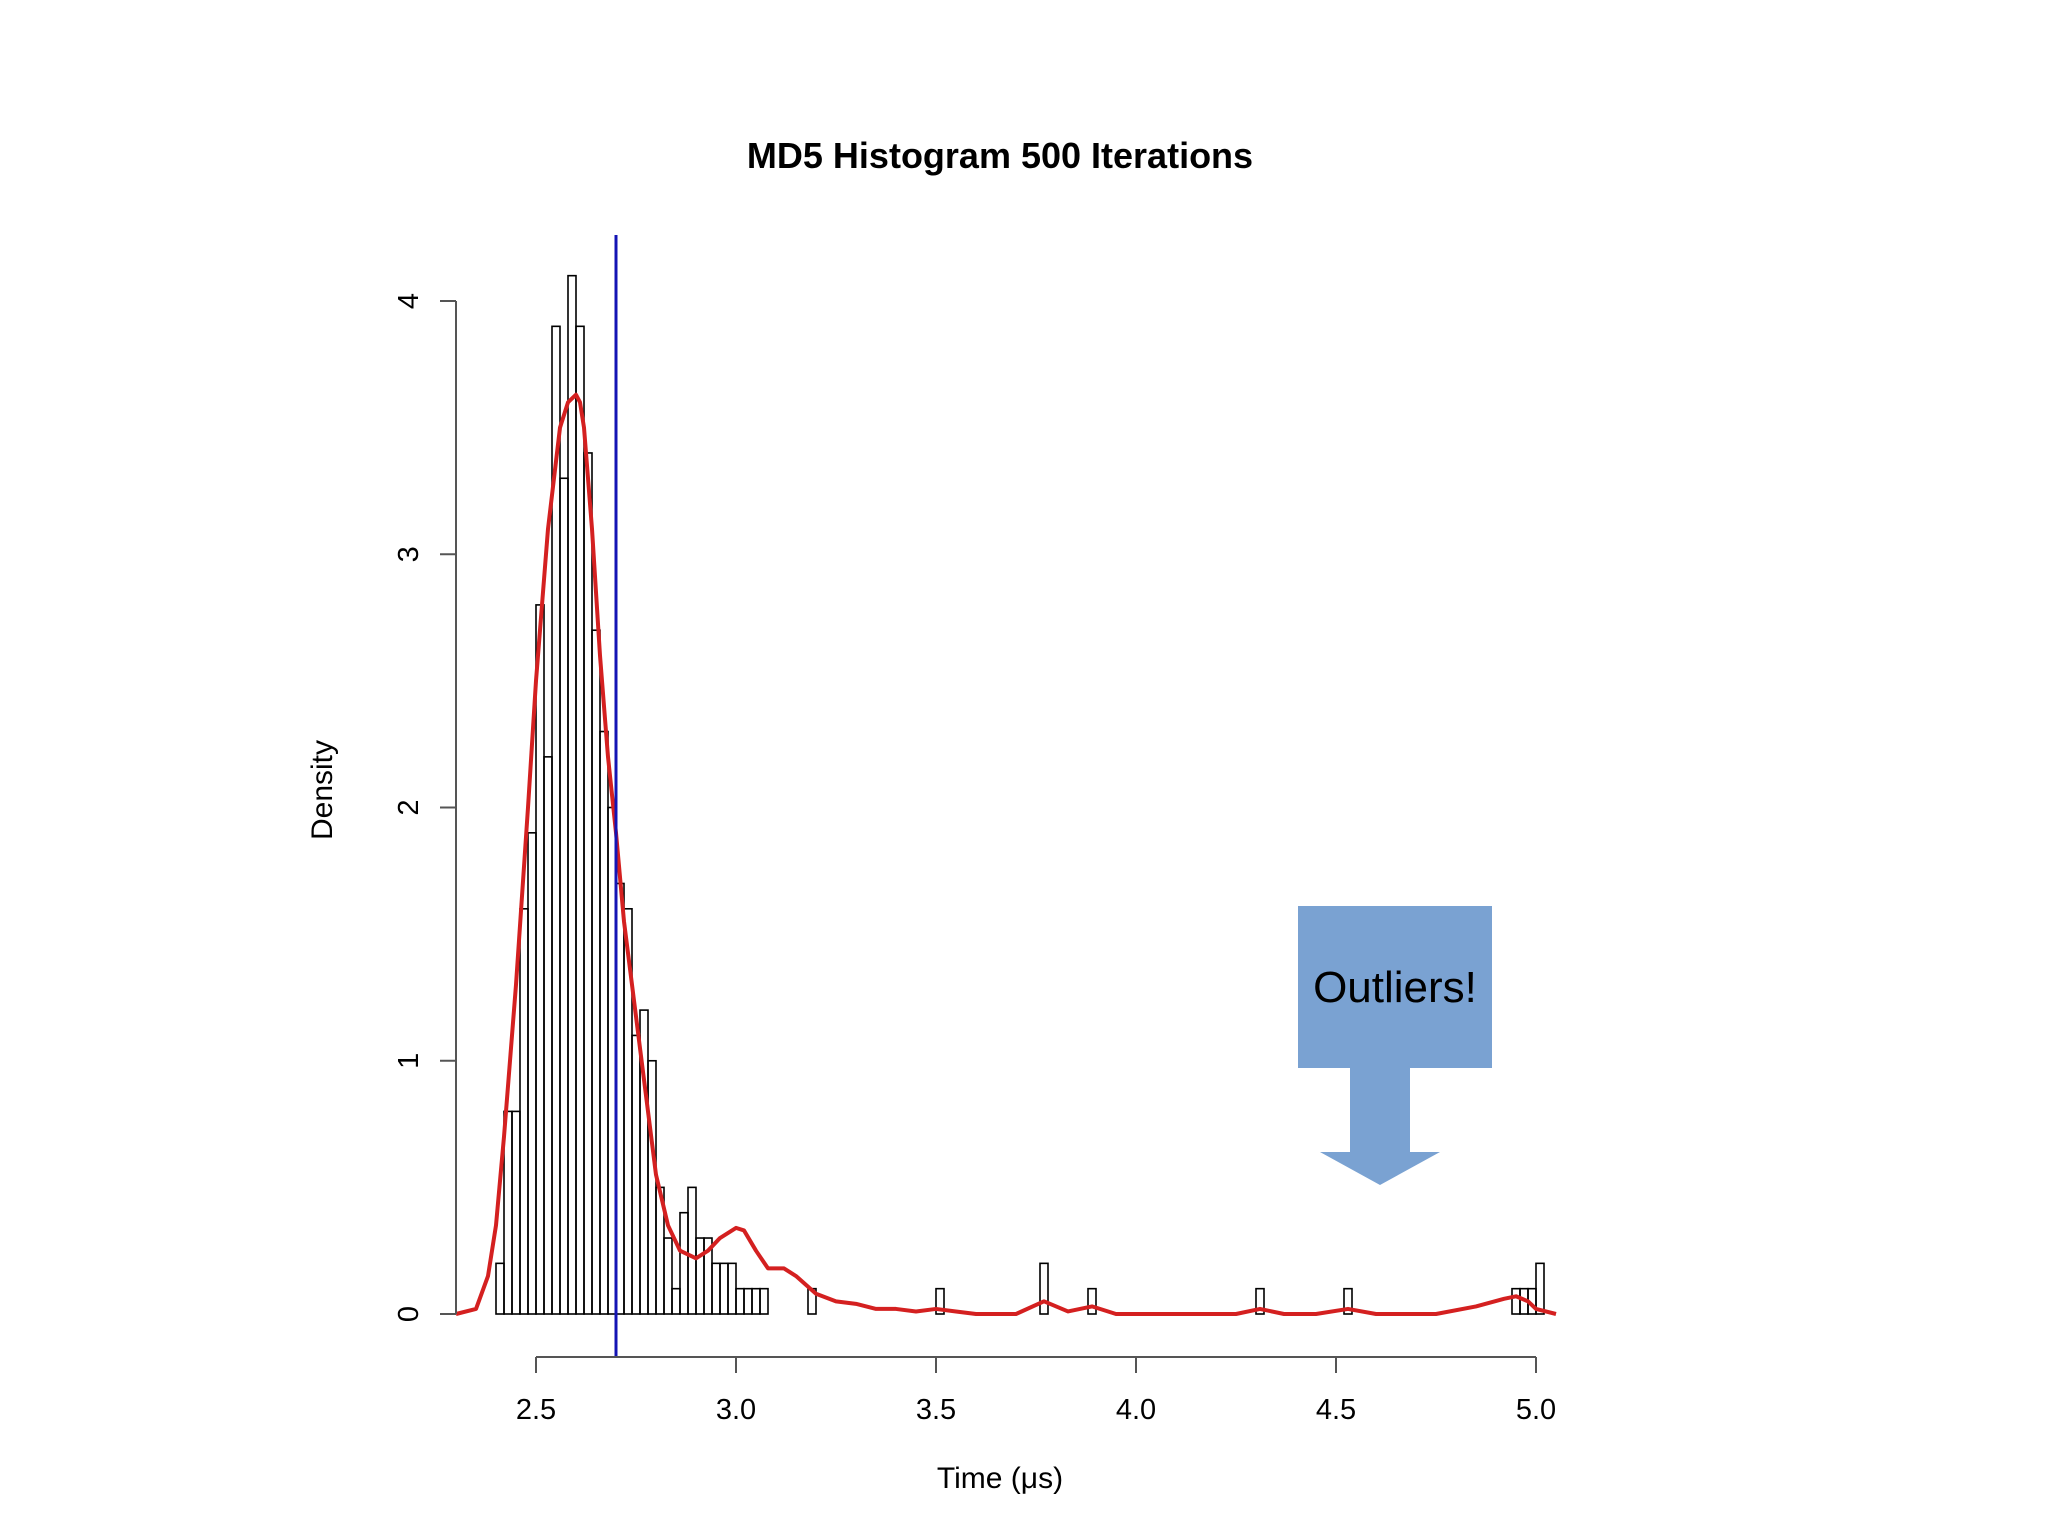  I want to click on outliers-callout: Outliers!, so click(1395, 1045).